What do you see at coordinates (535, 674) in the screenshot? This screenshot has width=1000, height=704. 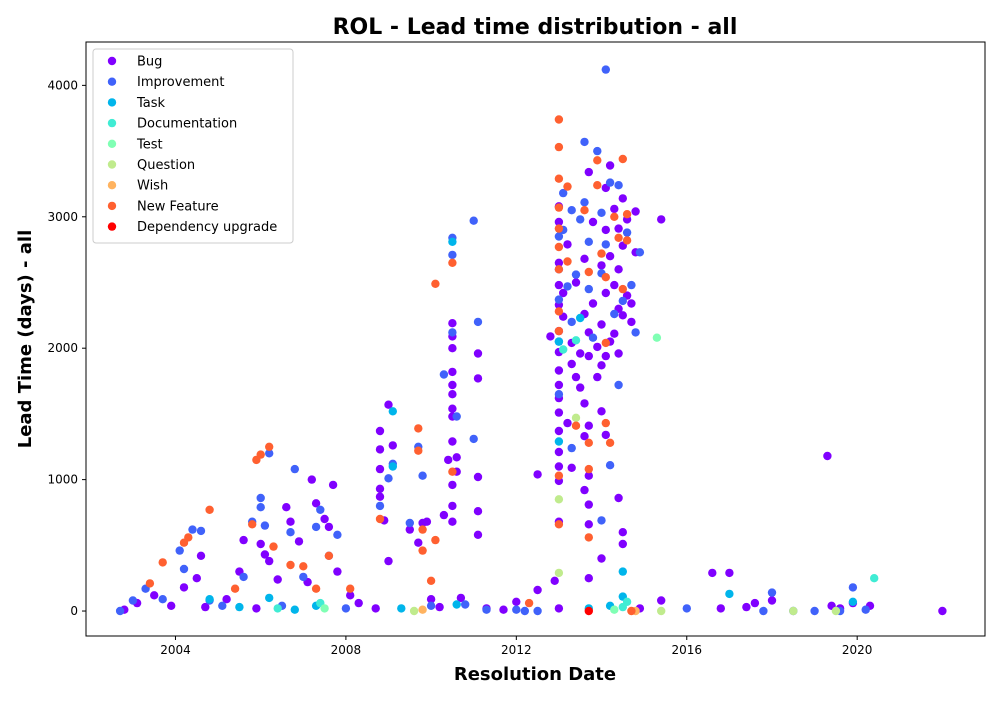 I see `x-axis-label: Resolution Date` at bounding box center [535, 674].